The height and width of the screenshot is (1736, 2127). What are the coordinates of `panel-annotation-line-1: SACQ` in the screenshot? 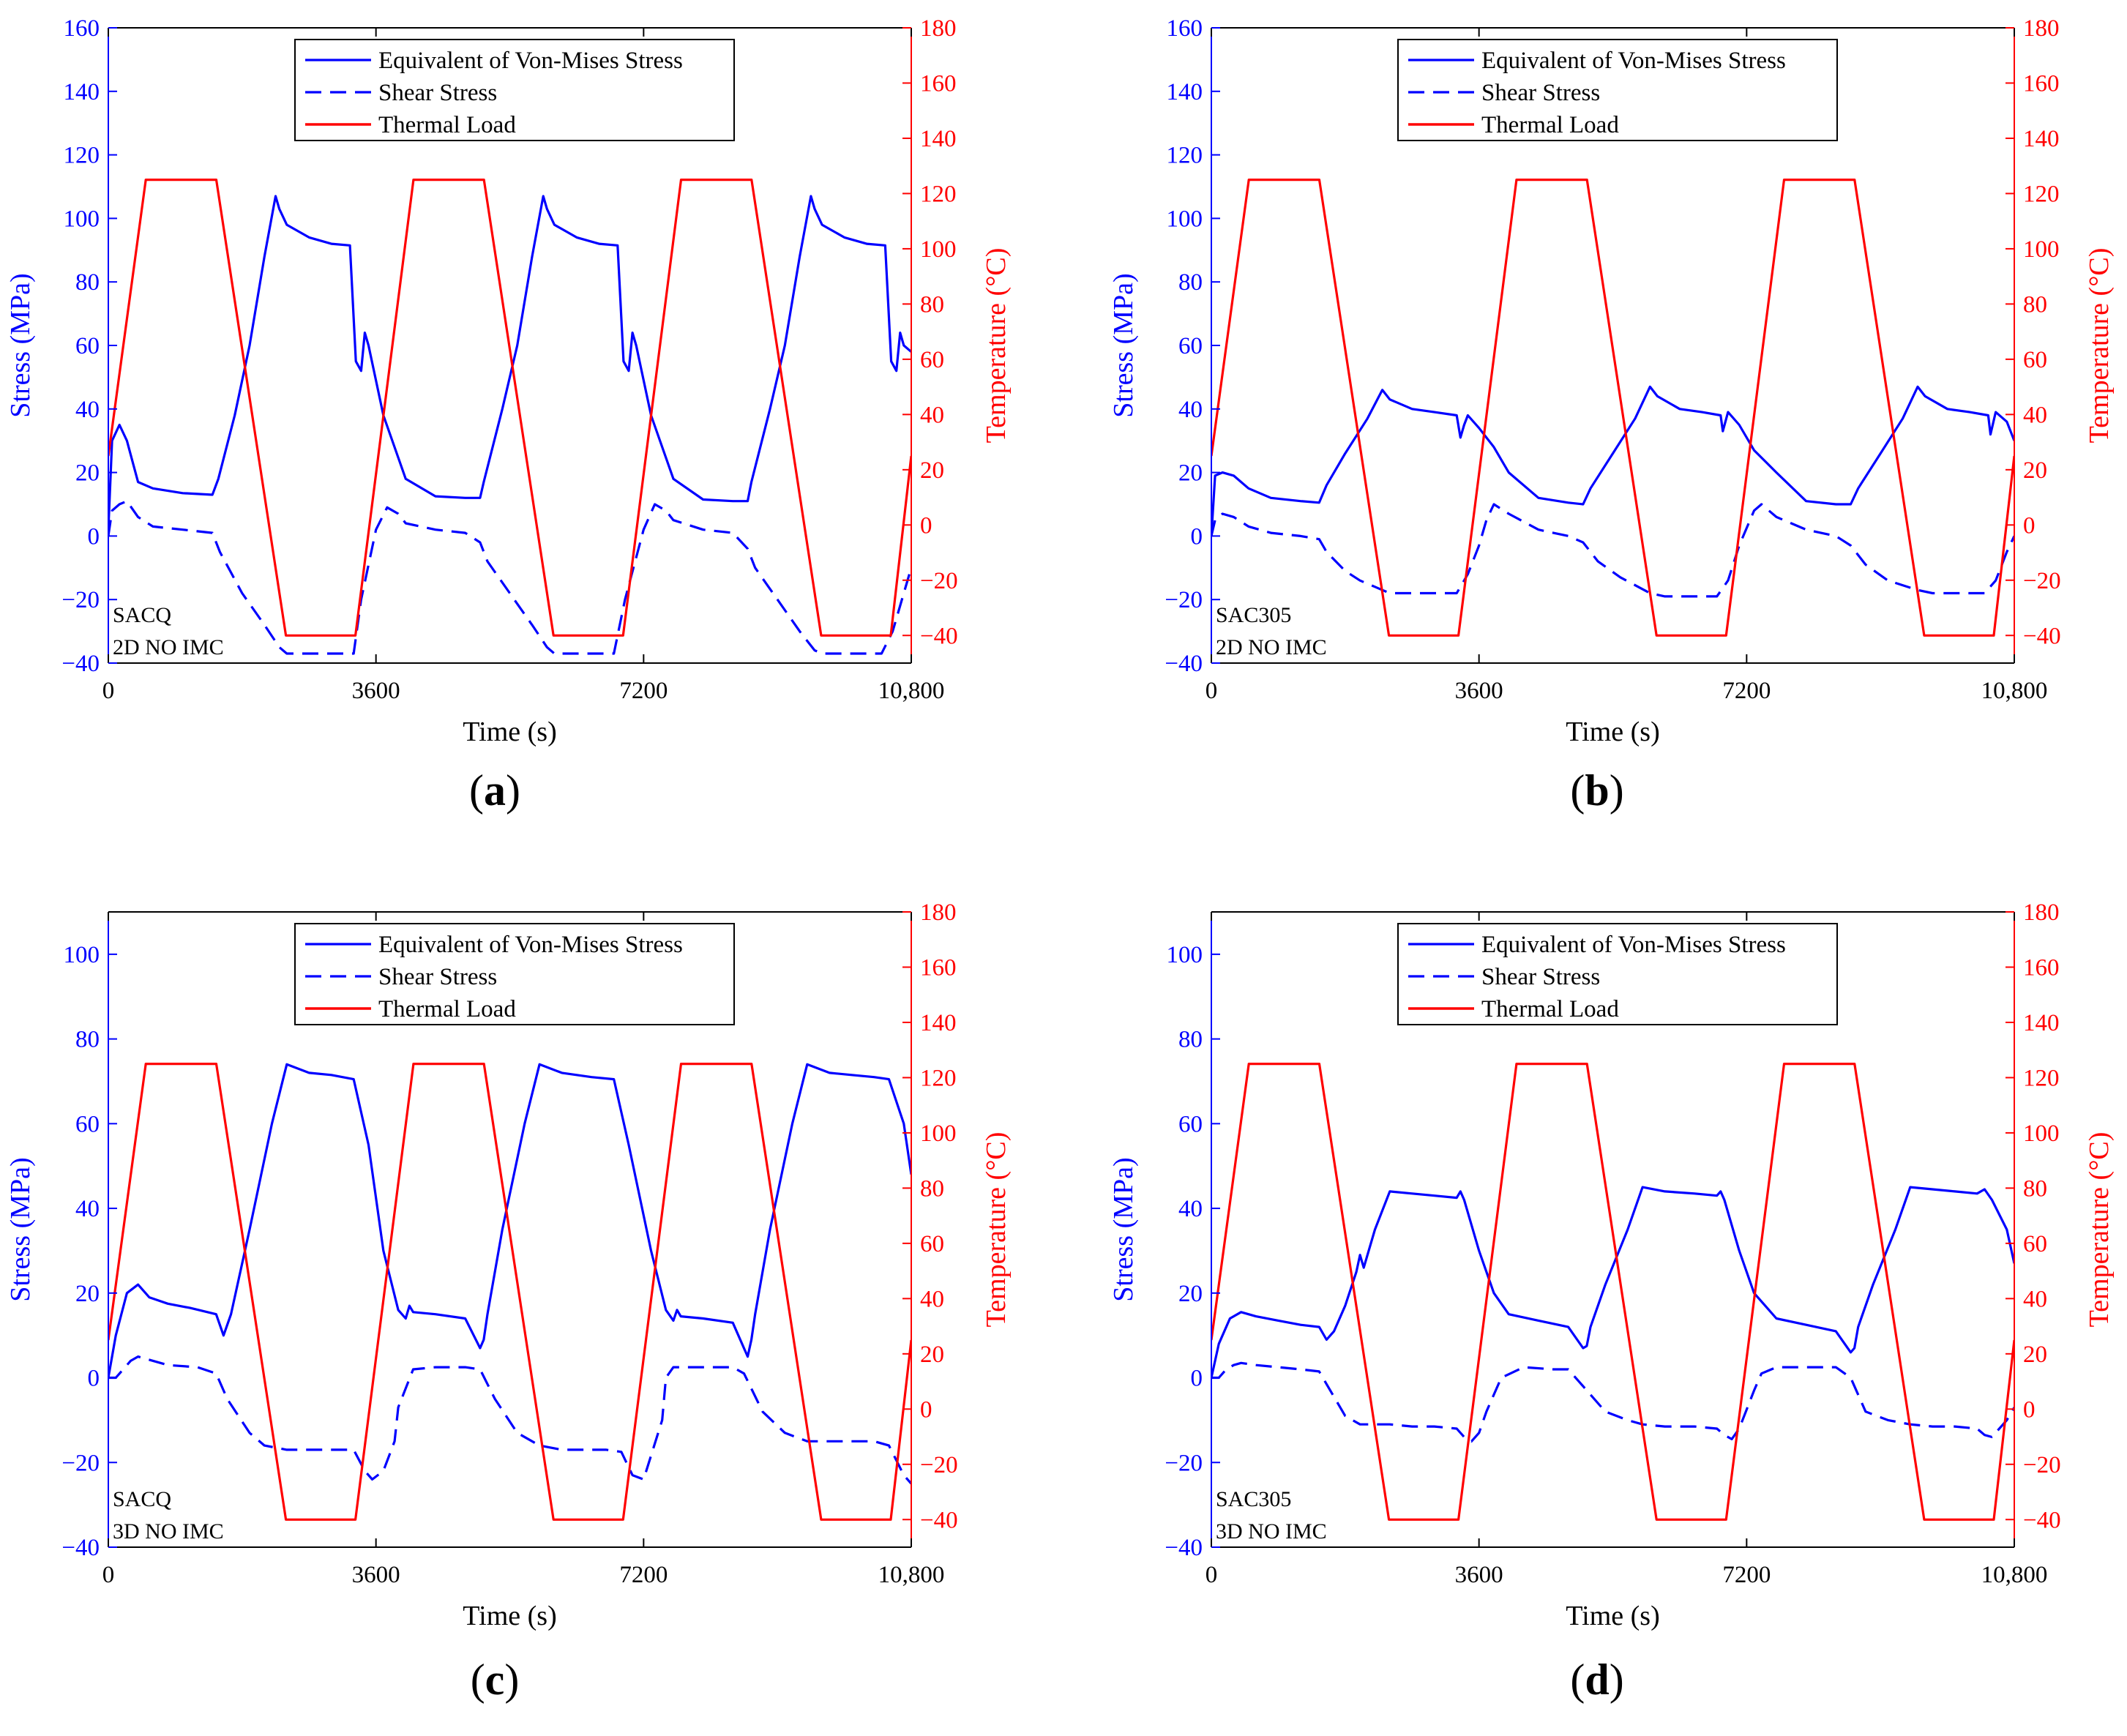 It's located at (142, 1499).